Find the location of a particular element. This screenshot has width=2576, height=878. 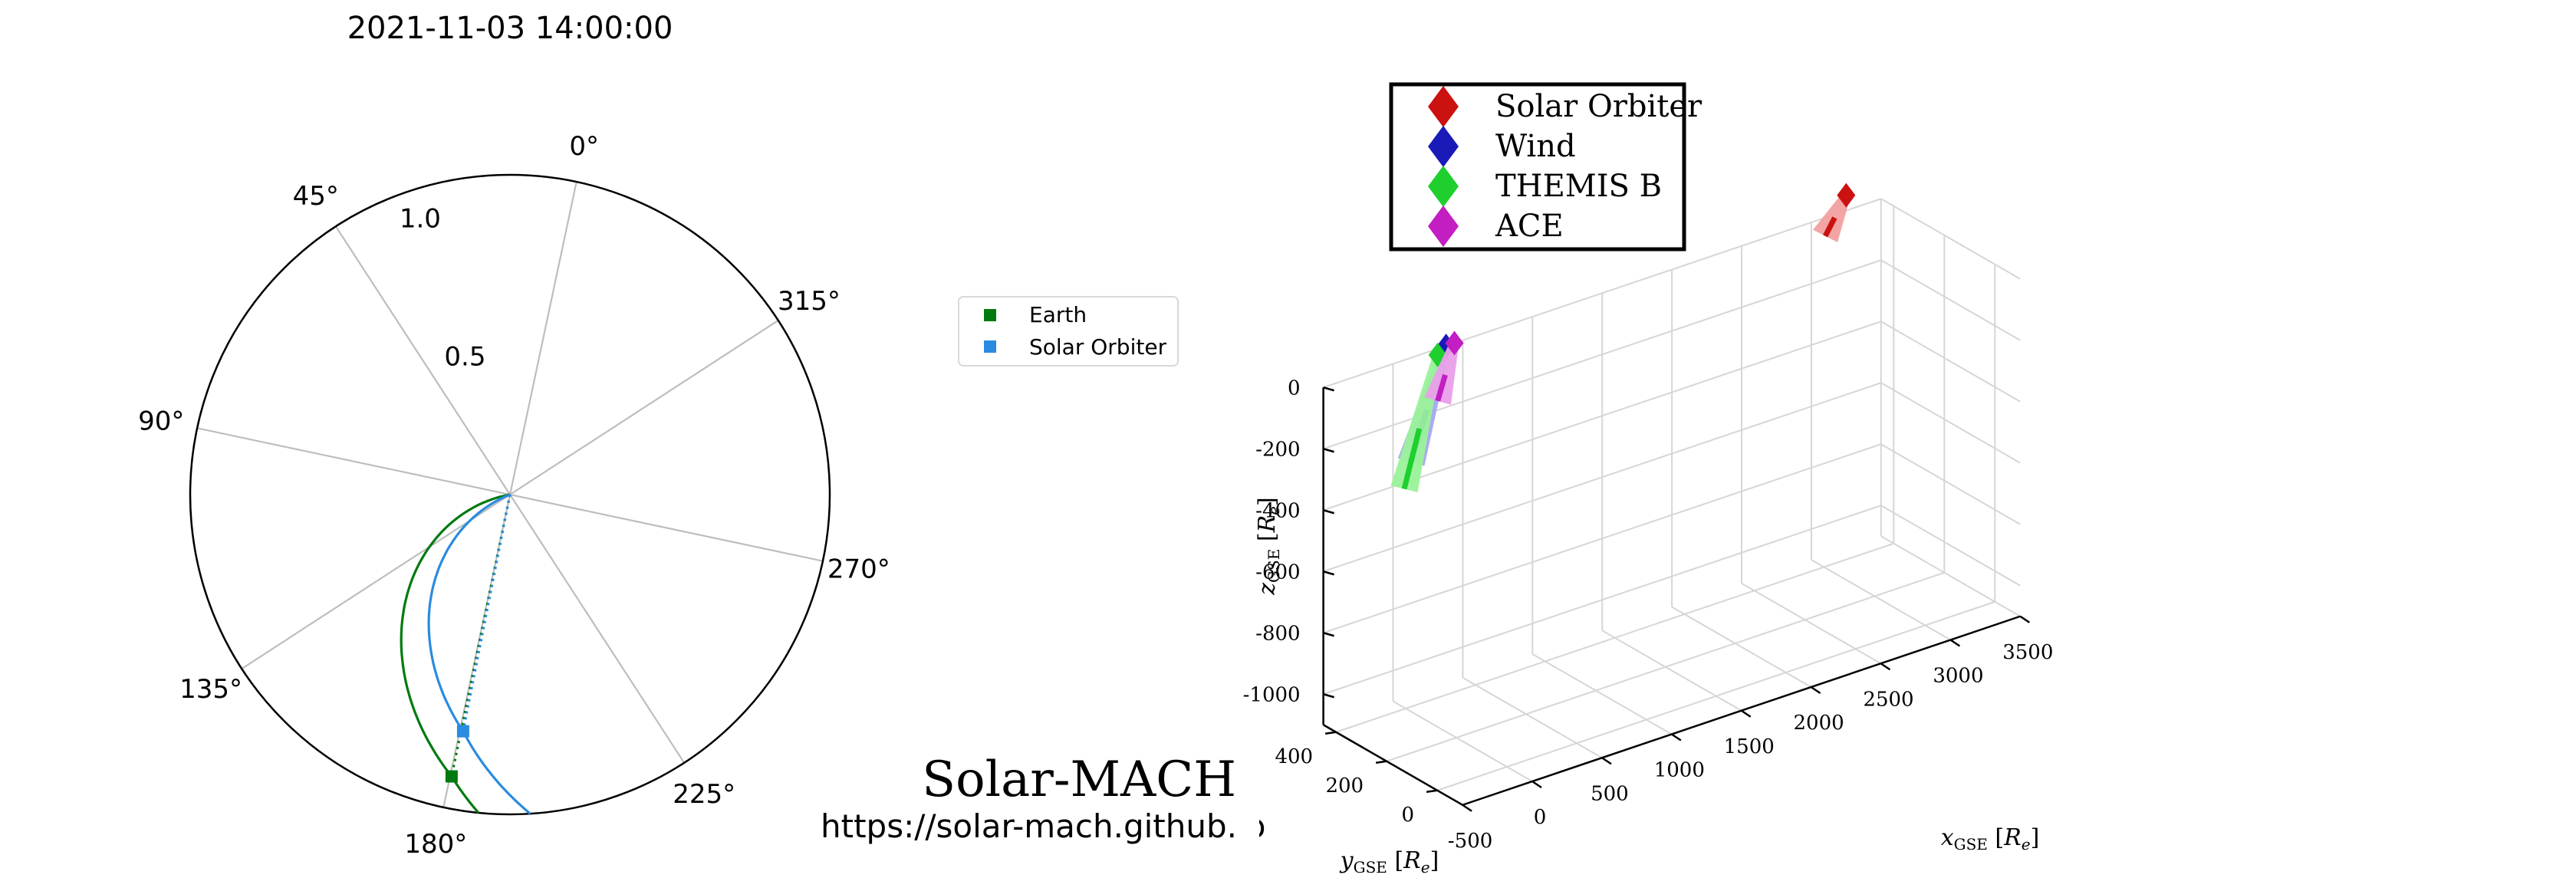

x-tick-label: -500 is located at coordinates (1470, 841).